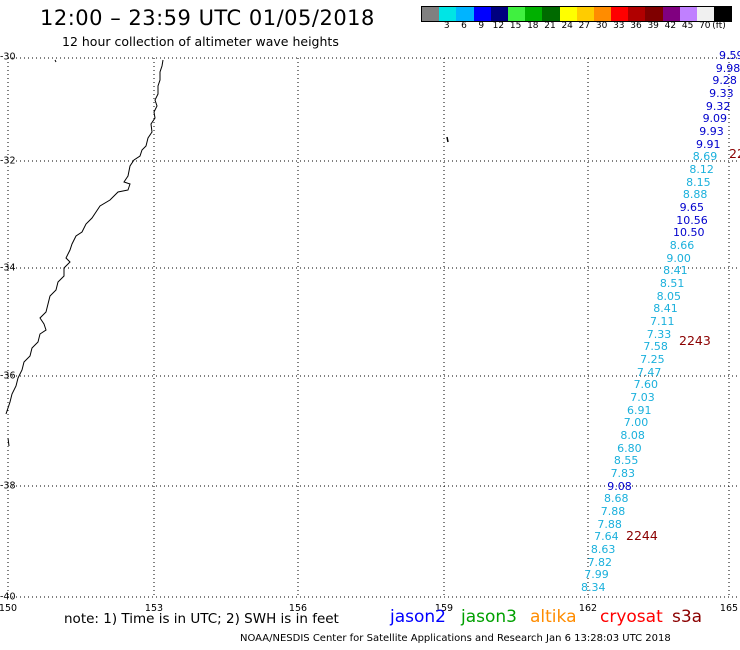 The image size is (740, 650). What do you see at coordinates (669, 296) in the screenshot?
I see `wave-height-value: 8.05` at bounding box center [669, 296].